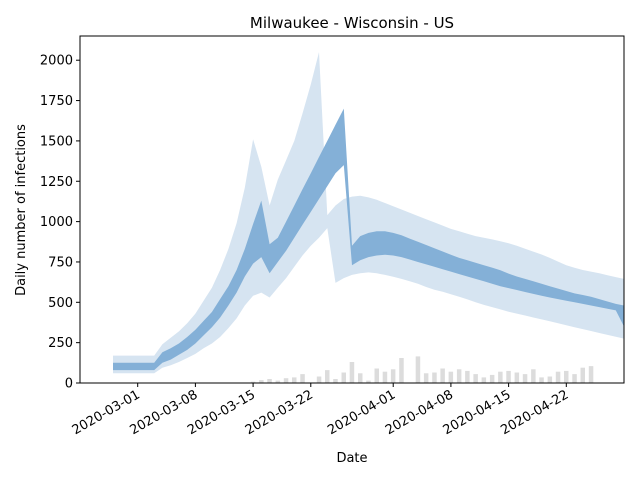  I want to click on x-axis-title: Date, so click(351, 458).